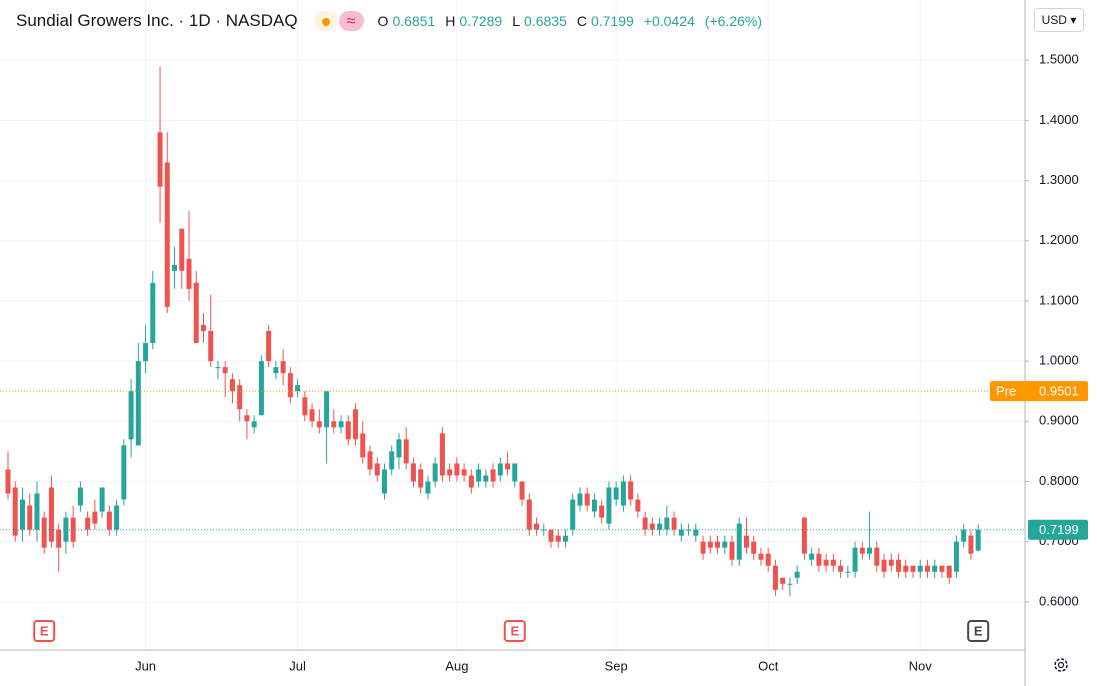  What do you see at coordinates (297, 665) in the screenshot?
I see `x-tick-label: Jul` at bounding box center [297, 665].